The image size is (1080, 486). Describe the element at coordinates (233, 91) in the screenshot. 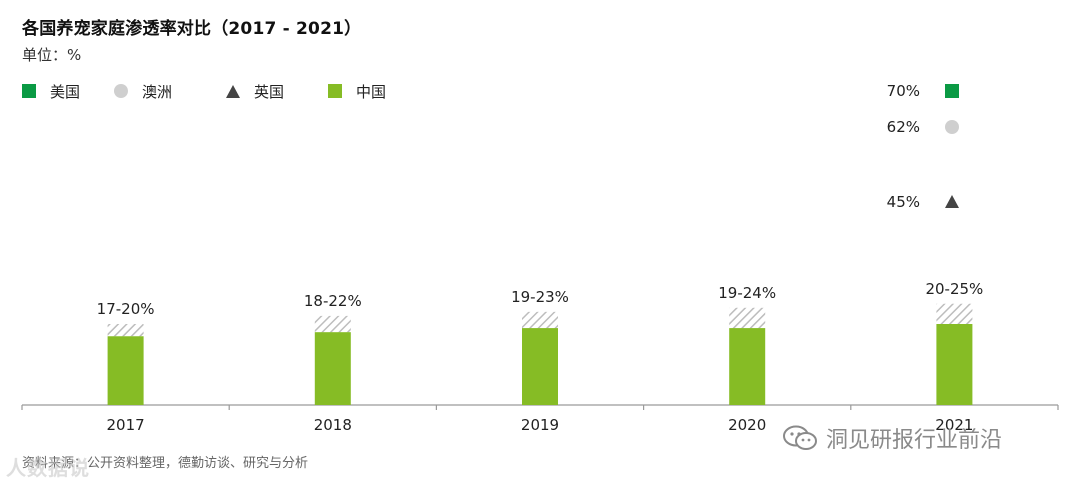

I see `triangle-icon` at that location.